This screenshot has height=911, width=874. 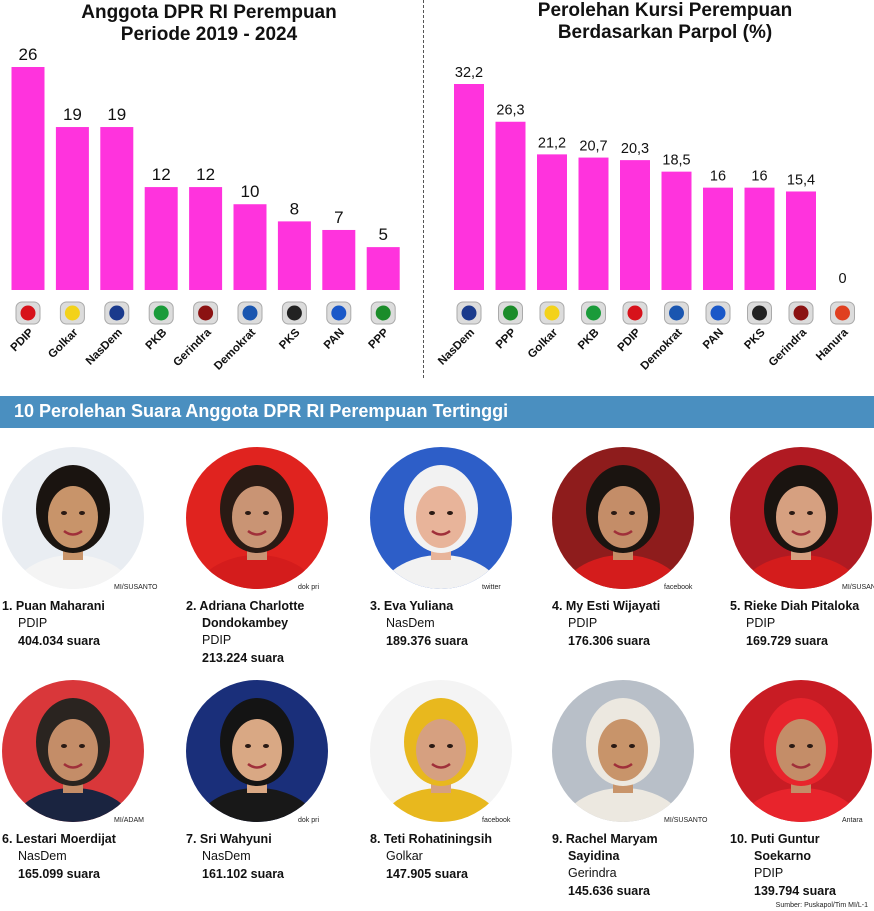 What do you see at coordinates (713, 339) in the screenshot?
I see `category-label: PAN` at bounding box center [713, 339].